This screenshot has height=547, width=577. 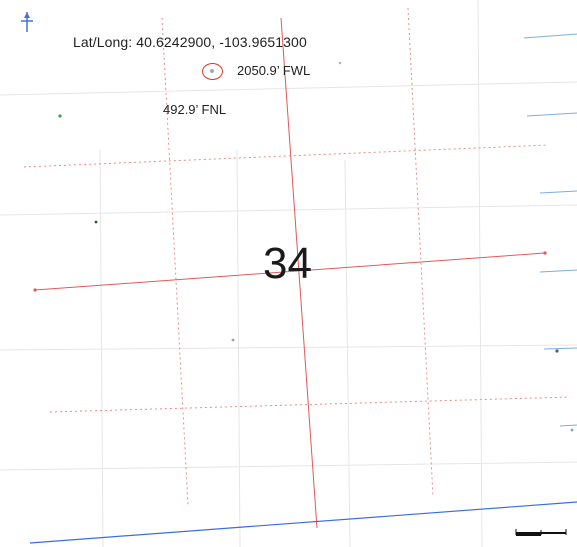 What do you see at coordinates (190, 42) in the screenshot?
I see `latlong-label: Lat/Long: 40.6242900, -103.9651300` at bounding box center [190, 42].